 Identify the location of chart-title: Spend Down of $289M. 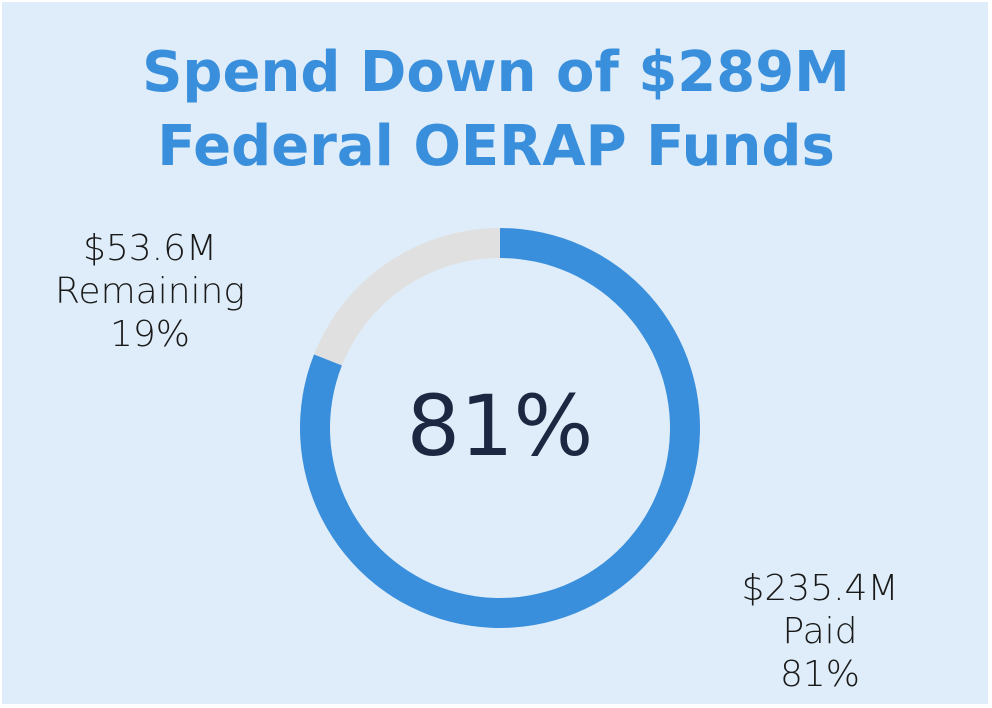
(496, 72).